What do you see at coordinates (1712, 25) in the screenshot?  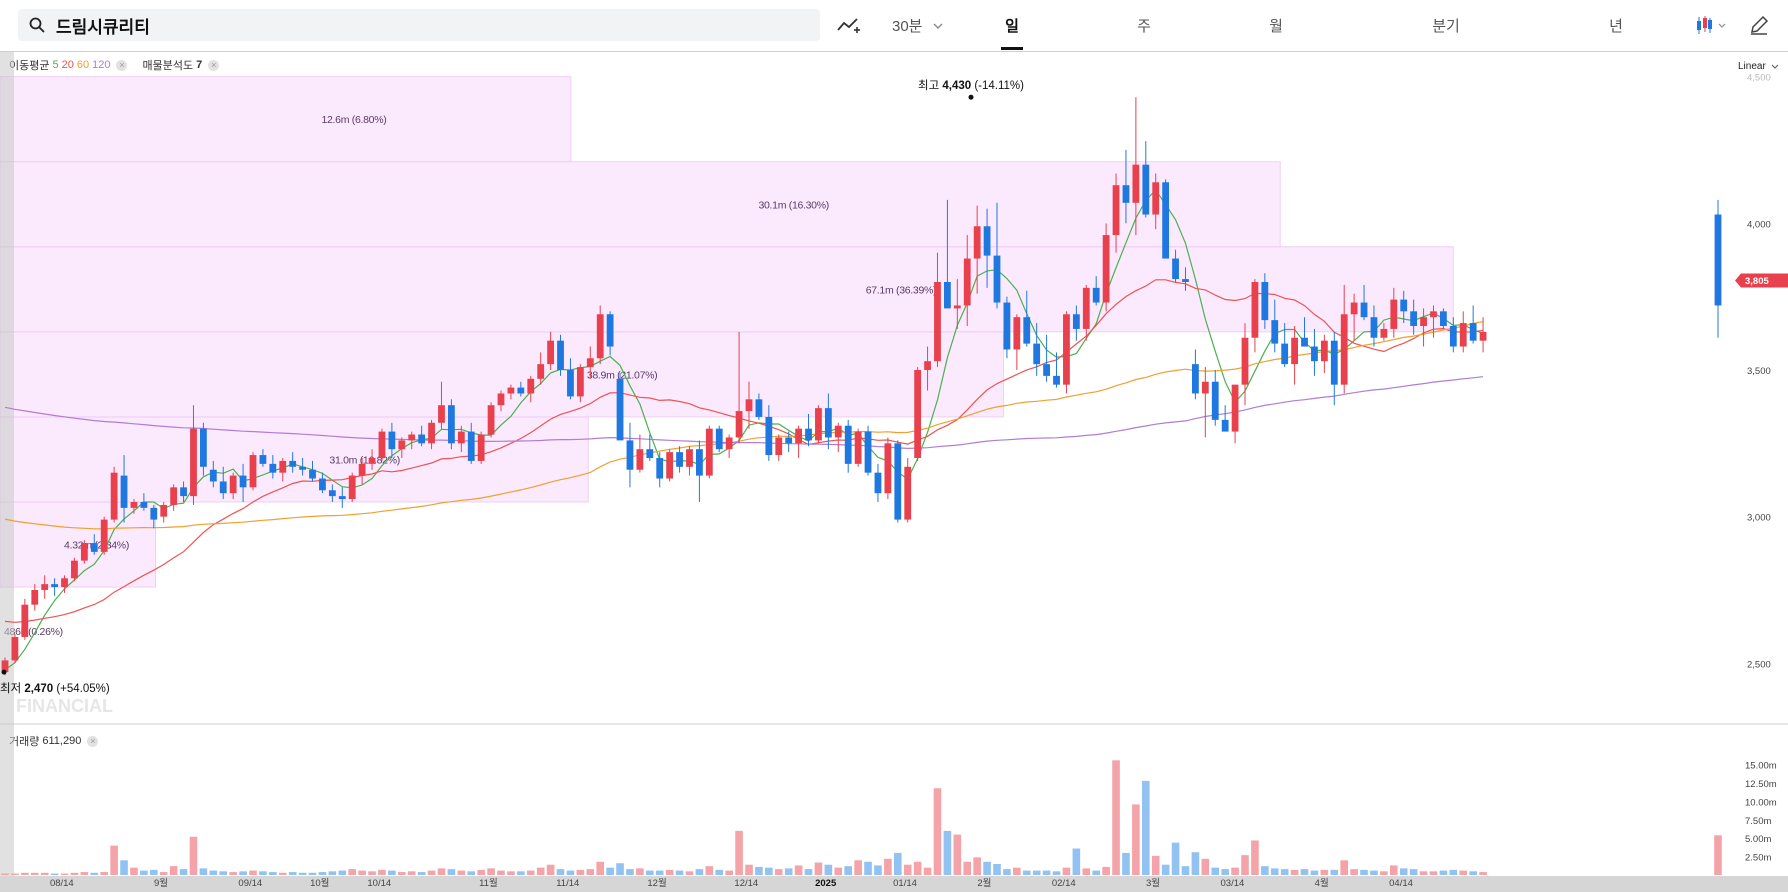 I see `chart-type-icon` at bounding box center [1712, 25].